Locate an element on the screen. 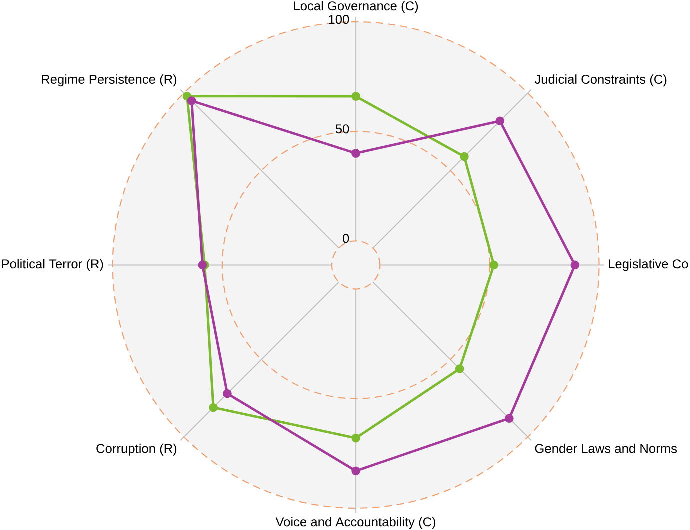  spoke-label: Political Terror (R) is located at coordinates (53, 265).